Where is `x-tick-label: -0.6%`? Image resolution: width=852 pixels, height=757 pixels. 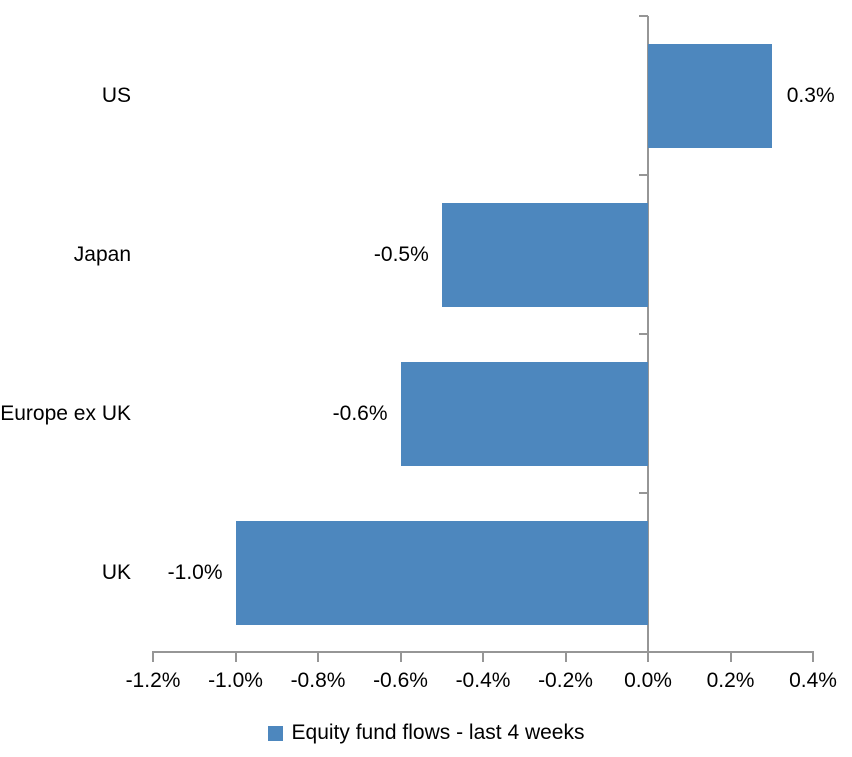 x-tick-label: -0.6% is located at coordinates (400, 680).